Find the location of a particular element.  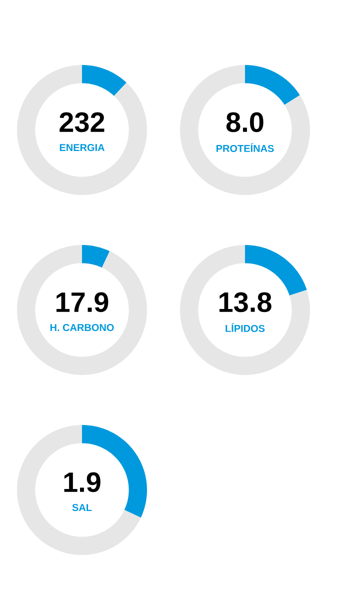

text: 13.8 is located at coordinates (246, 302).